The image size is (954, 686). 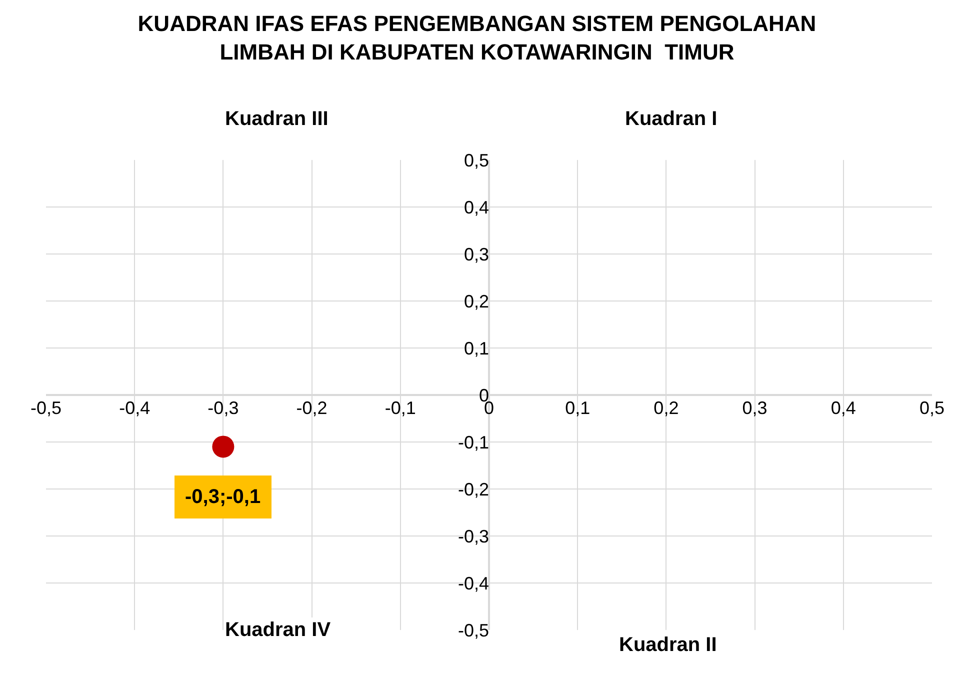 I want to click on x-tick-label: -0,2, so click(x=312, y=408).